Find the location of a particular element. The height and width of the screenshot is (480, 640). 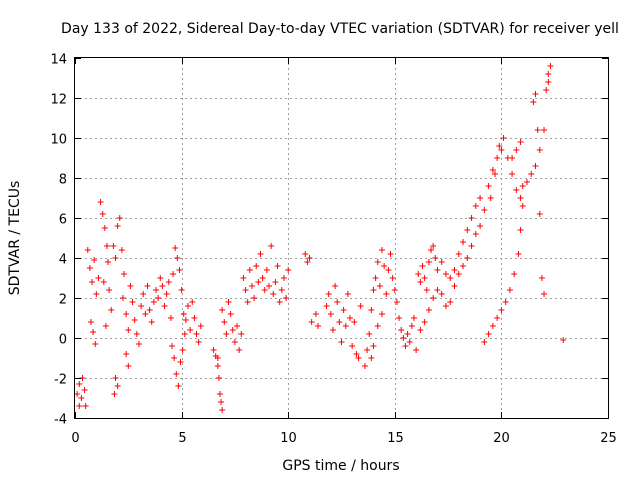

y-tick-label: 0 is located at coordinates (63, 340).